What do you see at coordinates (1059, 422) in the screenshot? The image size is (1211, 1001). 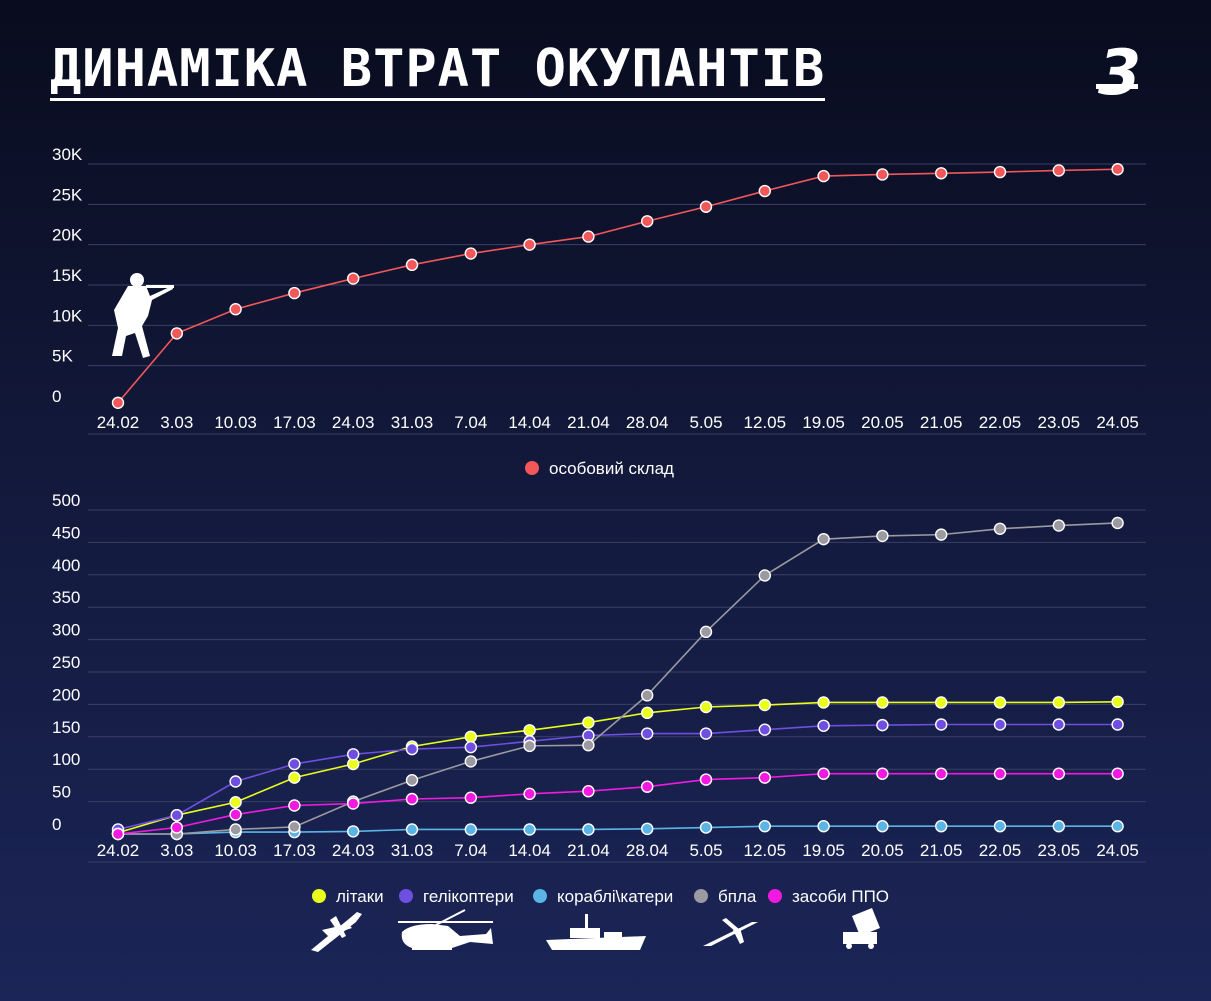 I see `x-tick-label: 23.05` at bounding box center [1059, 422].